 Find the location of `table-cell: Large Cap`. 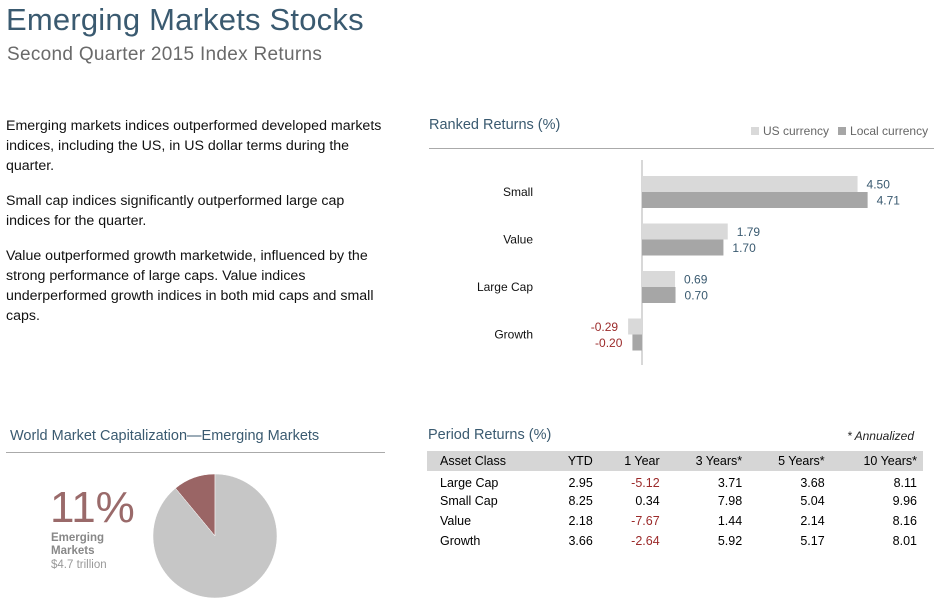

table-cell: Large Cap is located at coordinates (469, 482).